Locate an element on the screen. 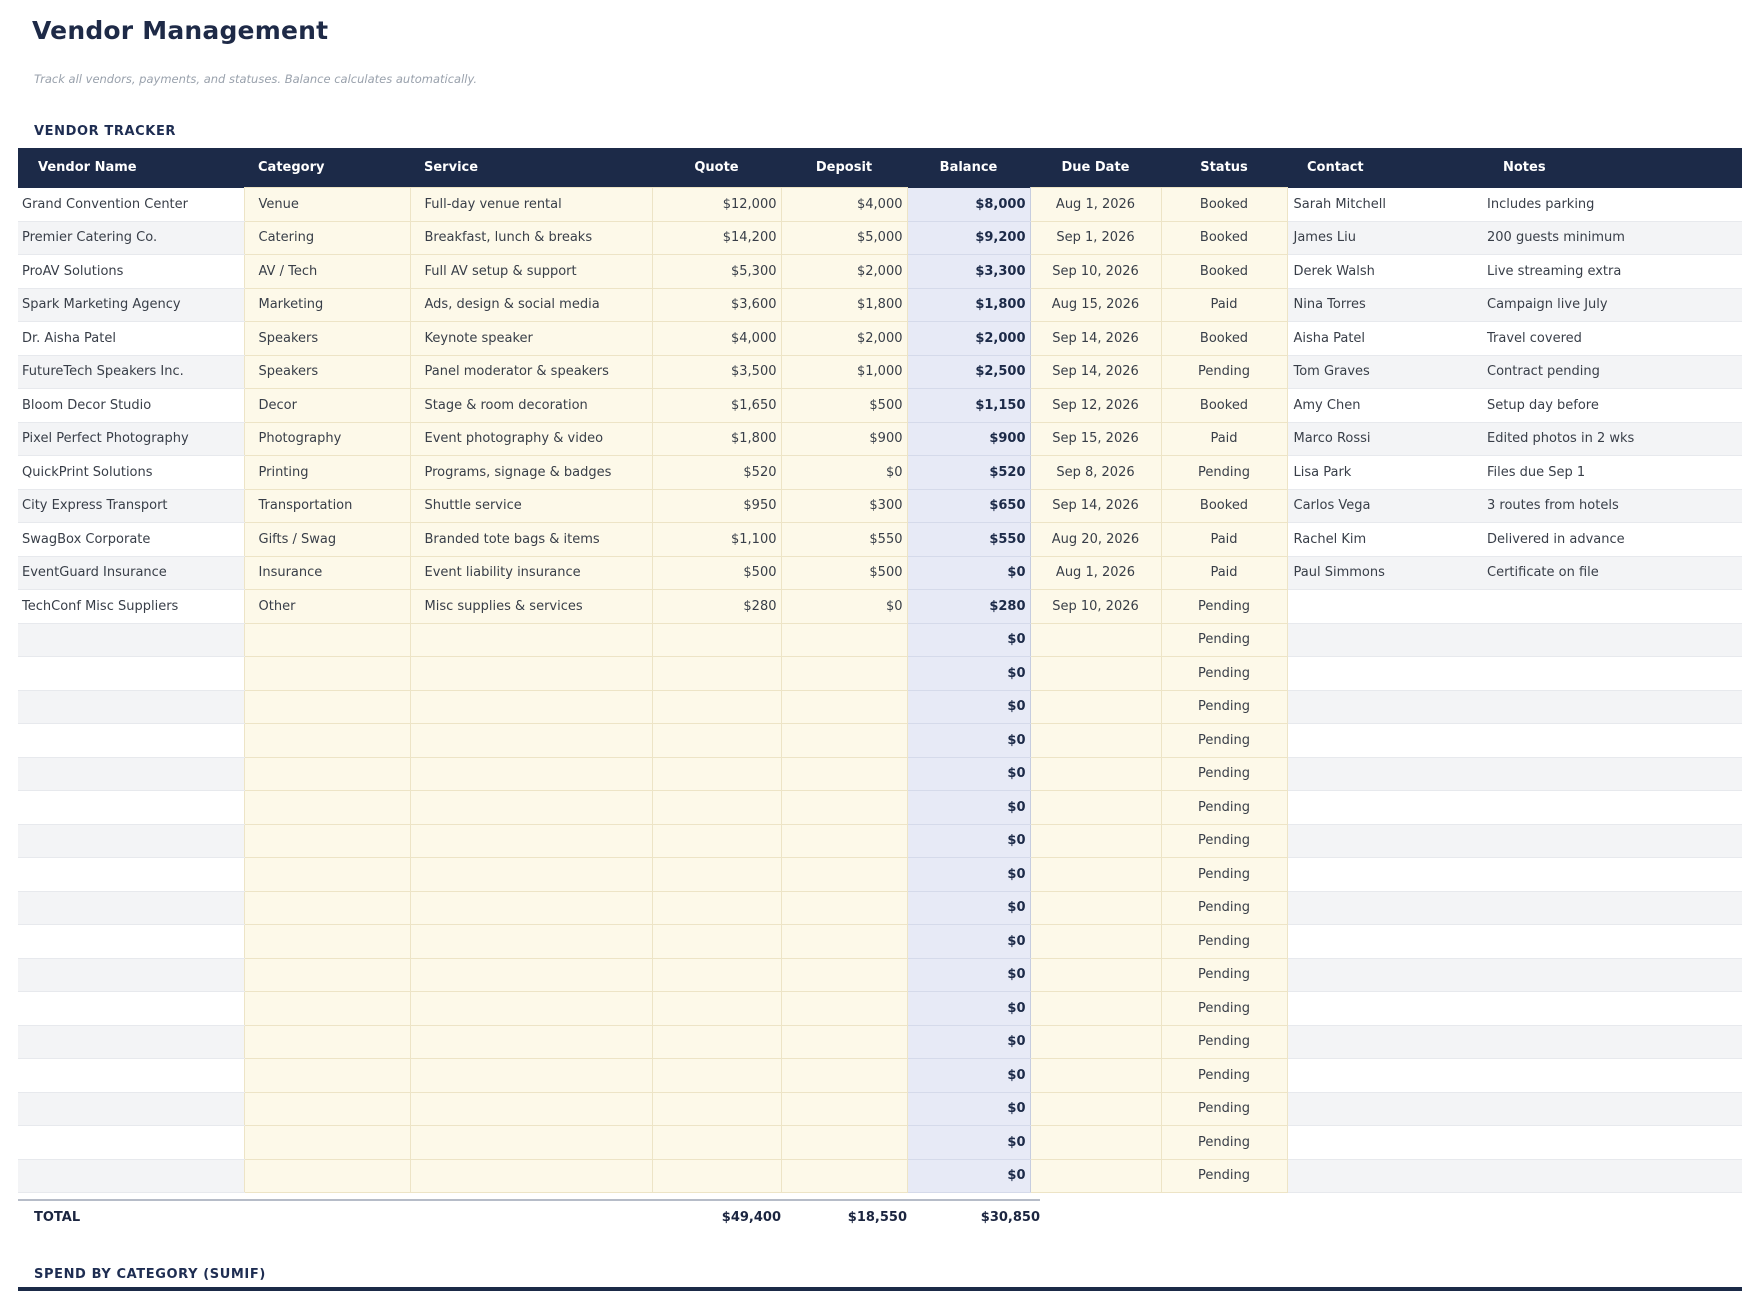  cell-due-date: Sep 14, 2026 is located at coordinates (1095, 505).